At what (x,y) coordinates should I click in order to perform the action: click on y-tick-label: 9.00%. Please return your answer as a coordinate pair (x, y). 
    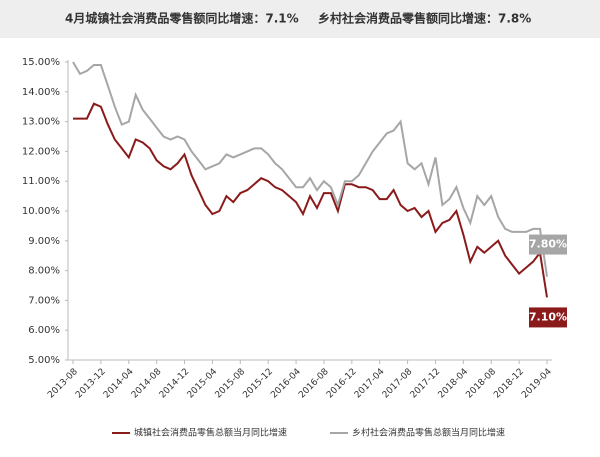
    Looking at the image, I should click on (44, 241).